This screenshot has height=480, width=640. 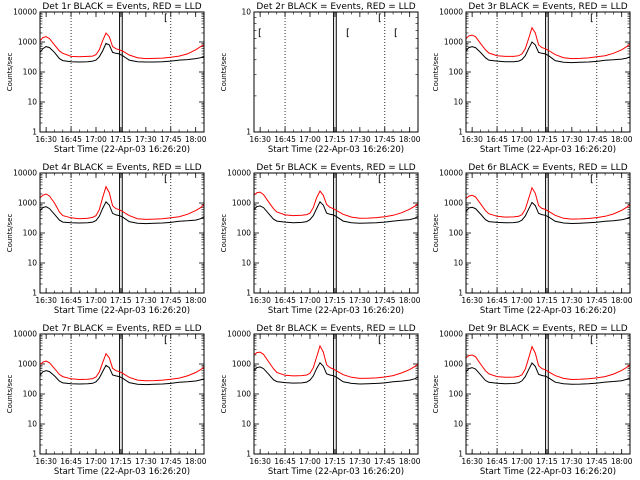 I want to click on panel-title: Det 6r BLACK = Events, RED = LLD, so click(x=547, y=168).